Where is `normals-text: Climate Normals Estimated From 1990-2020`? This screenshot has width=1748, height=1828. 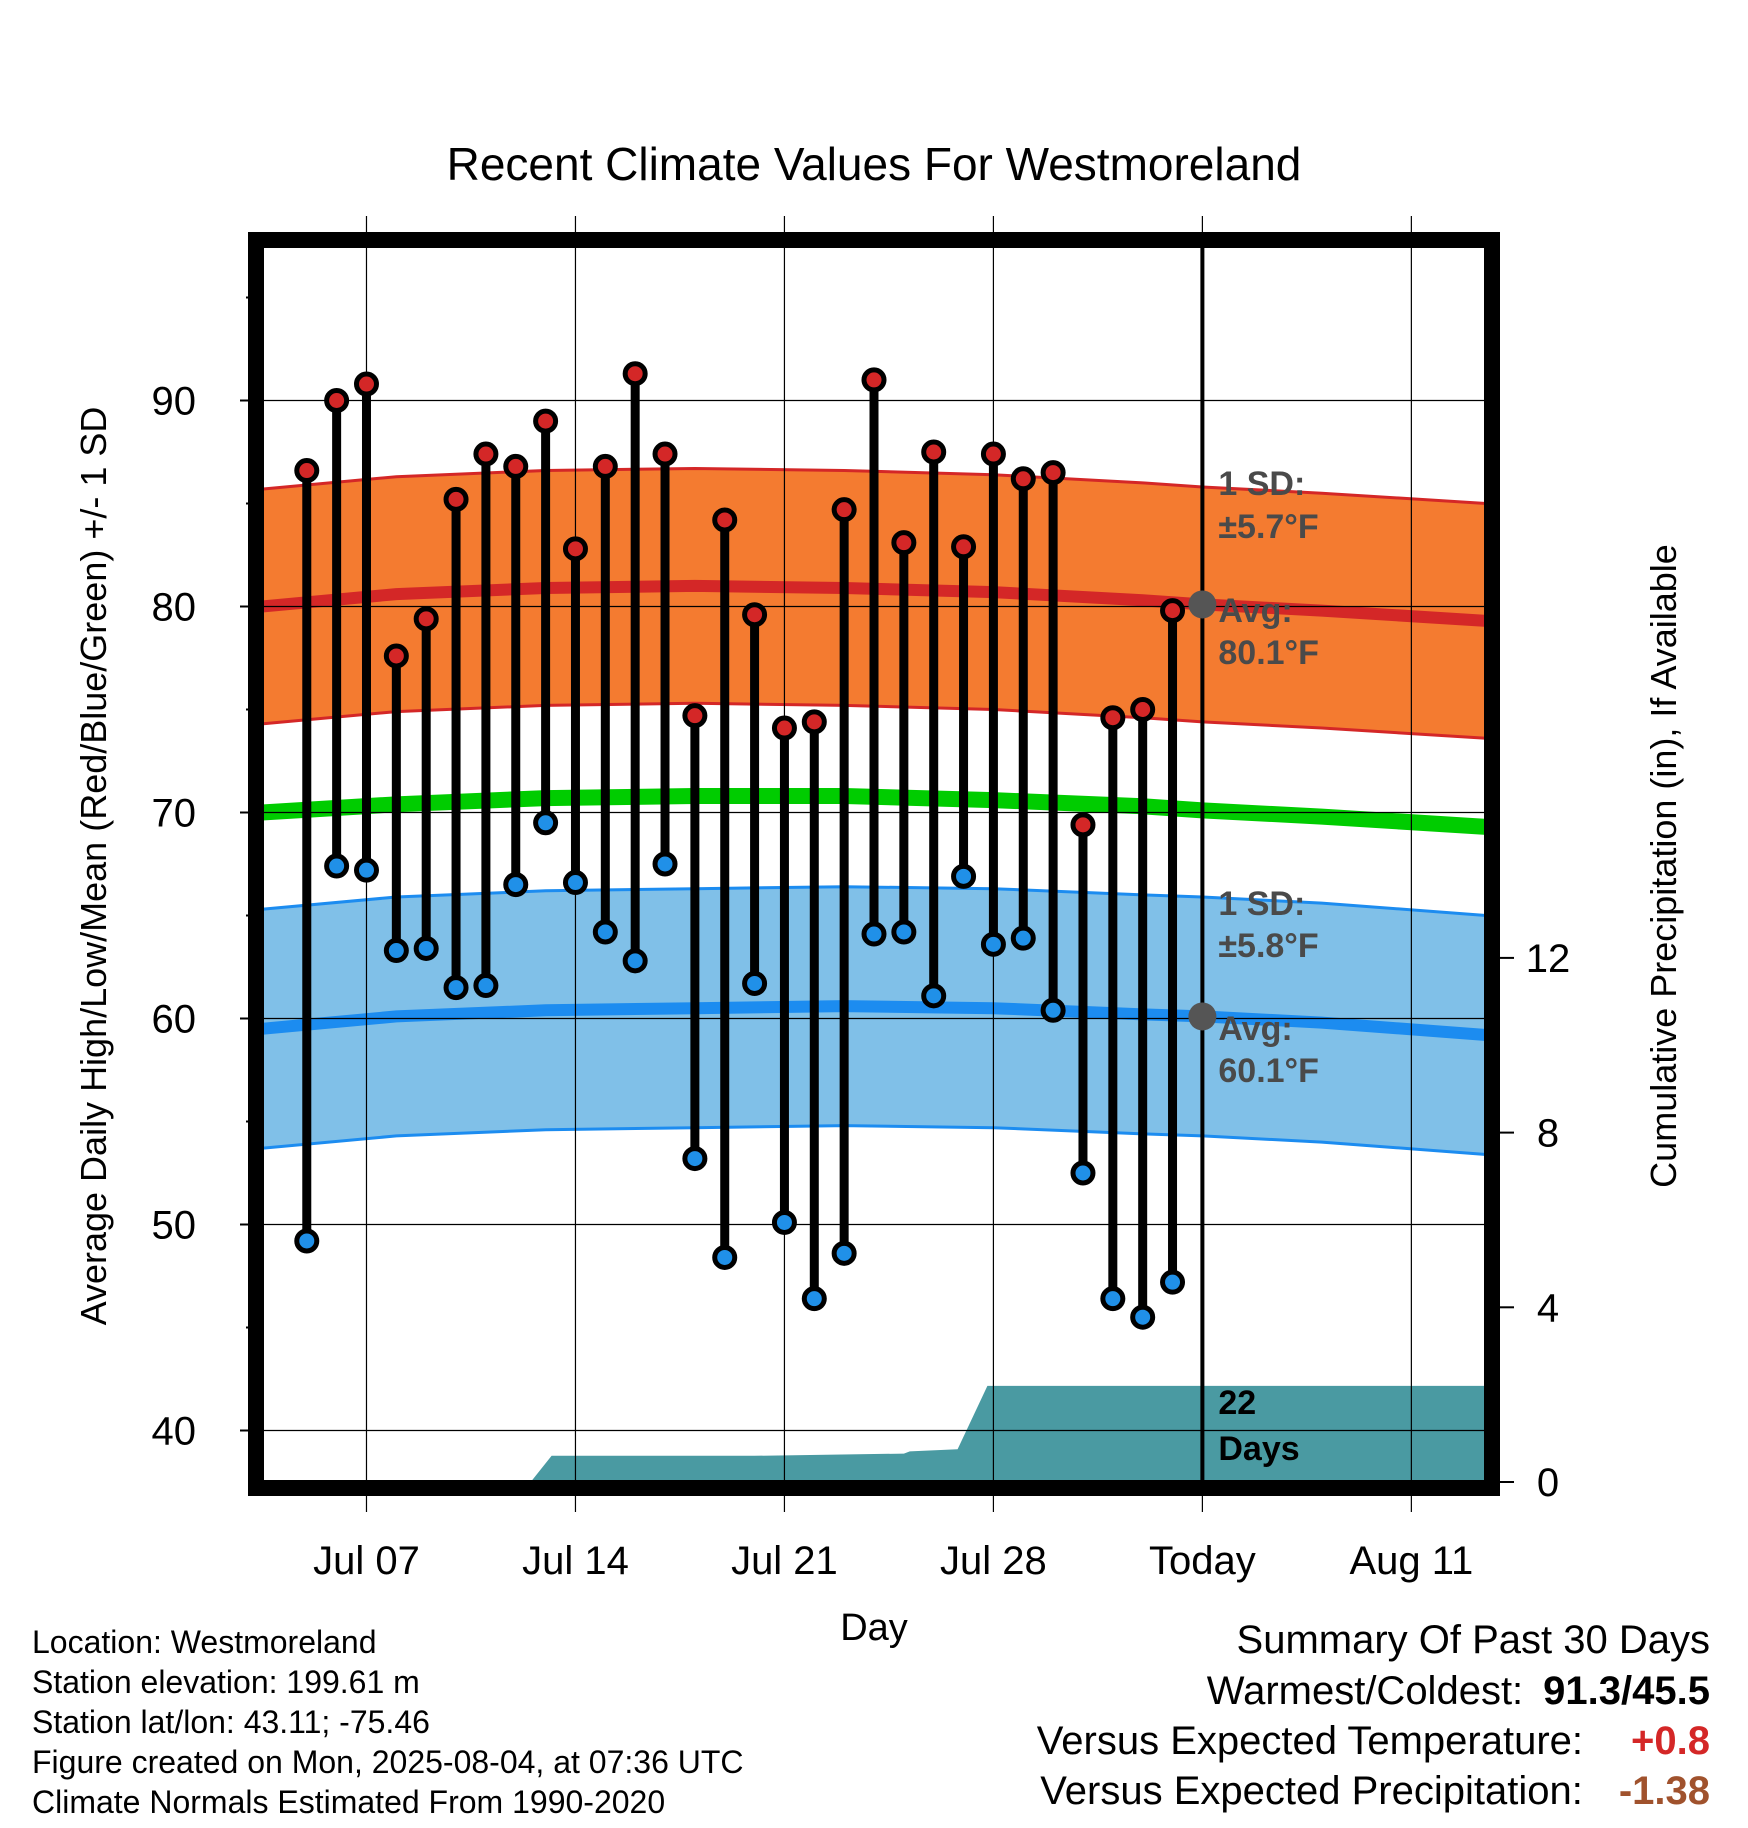
normals-text: Climate Normals Estimated From 1990-2020 is located at coordinates (349, 1802).